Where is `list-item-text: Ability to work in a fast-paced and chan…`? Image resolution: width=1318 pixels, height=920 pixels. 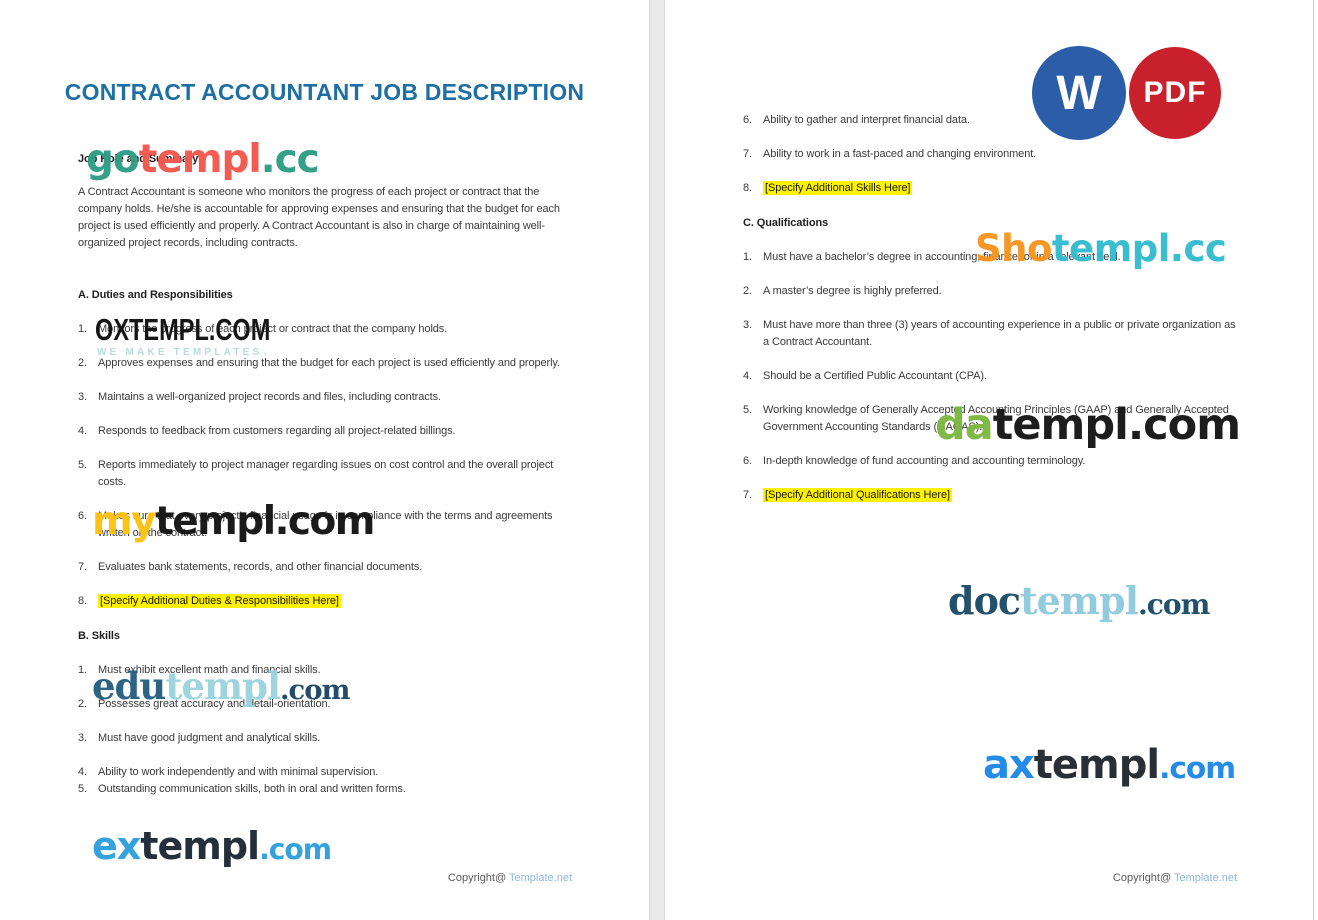
list-item-text: Ability to work in a fast-paced and chan… is located at coordinates (900, 154).